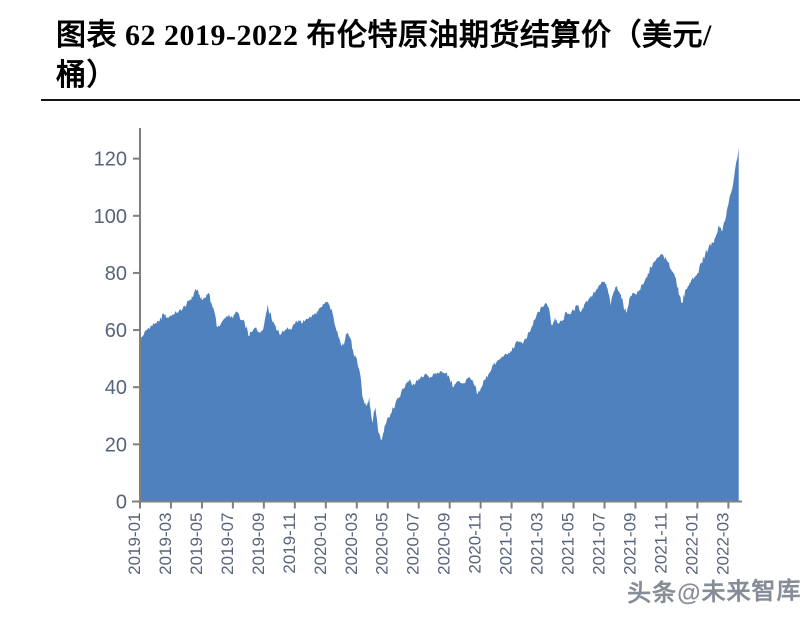 This screenshot has height=617, width=800. Describe the element at coordinates (420, 100) in the screenshot. I see `caption-divider-rule` at that location.